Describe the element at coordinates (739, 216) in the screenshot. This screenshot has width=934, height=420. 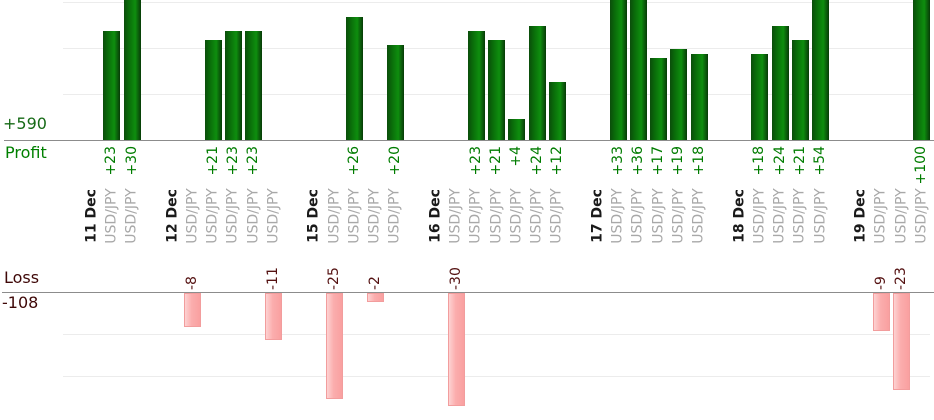
I see `date-label: 18 Dec` at that location.